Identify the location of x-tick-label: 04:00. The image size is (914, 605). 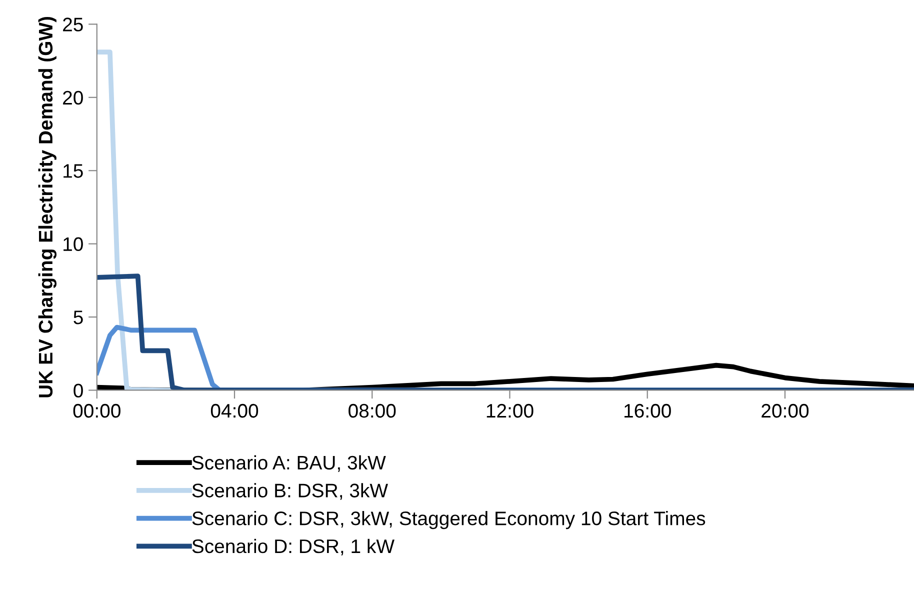
(234, 411).